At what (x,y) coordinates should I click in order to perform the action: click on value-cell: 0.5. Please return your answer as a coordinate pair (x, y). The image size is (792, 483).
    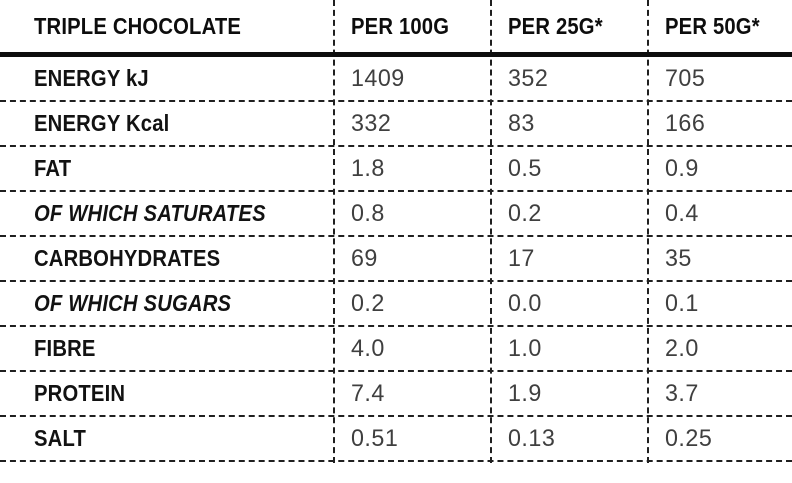
    Looking at the image, I should click on (525, 168).